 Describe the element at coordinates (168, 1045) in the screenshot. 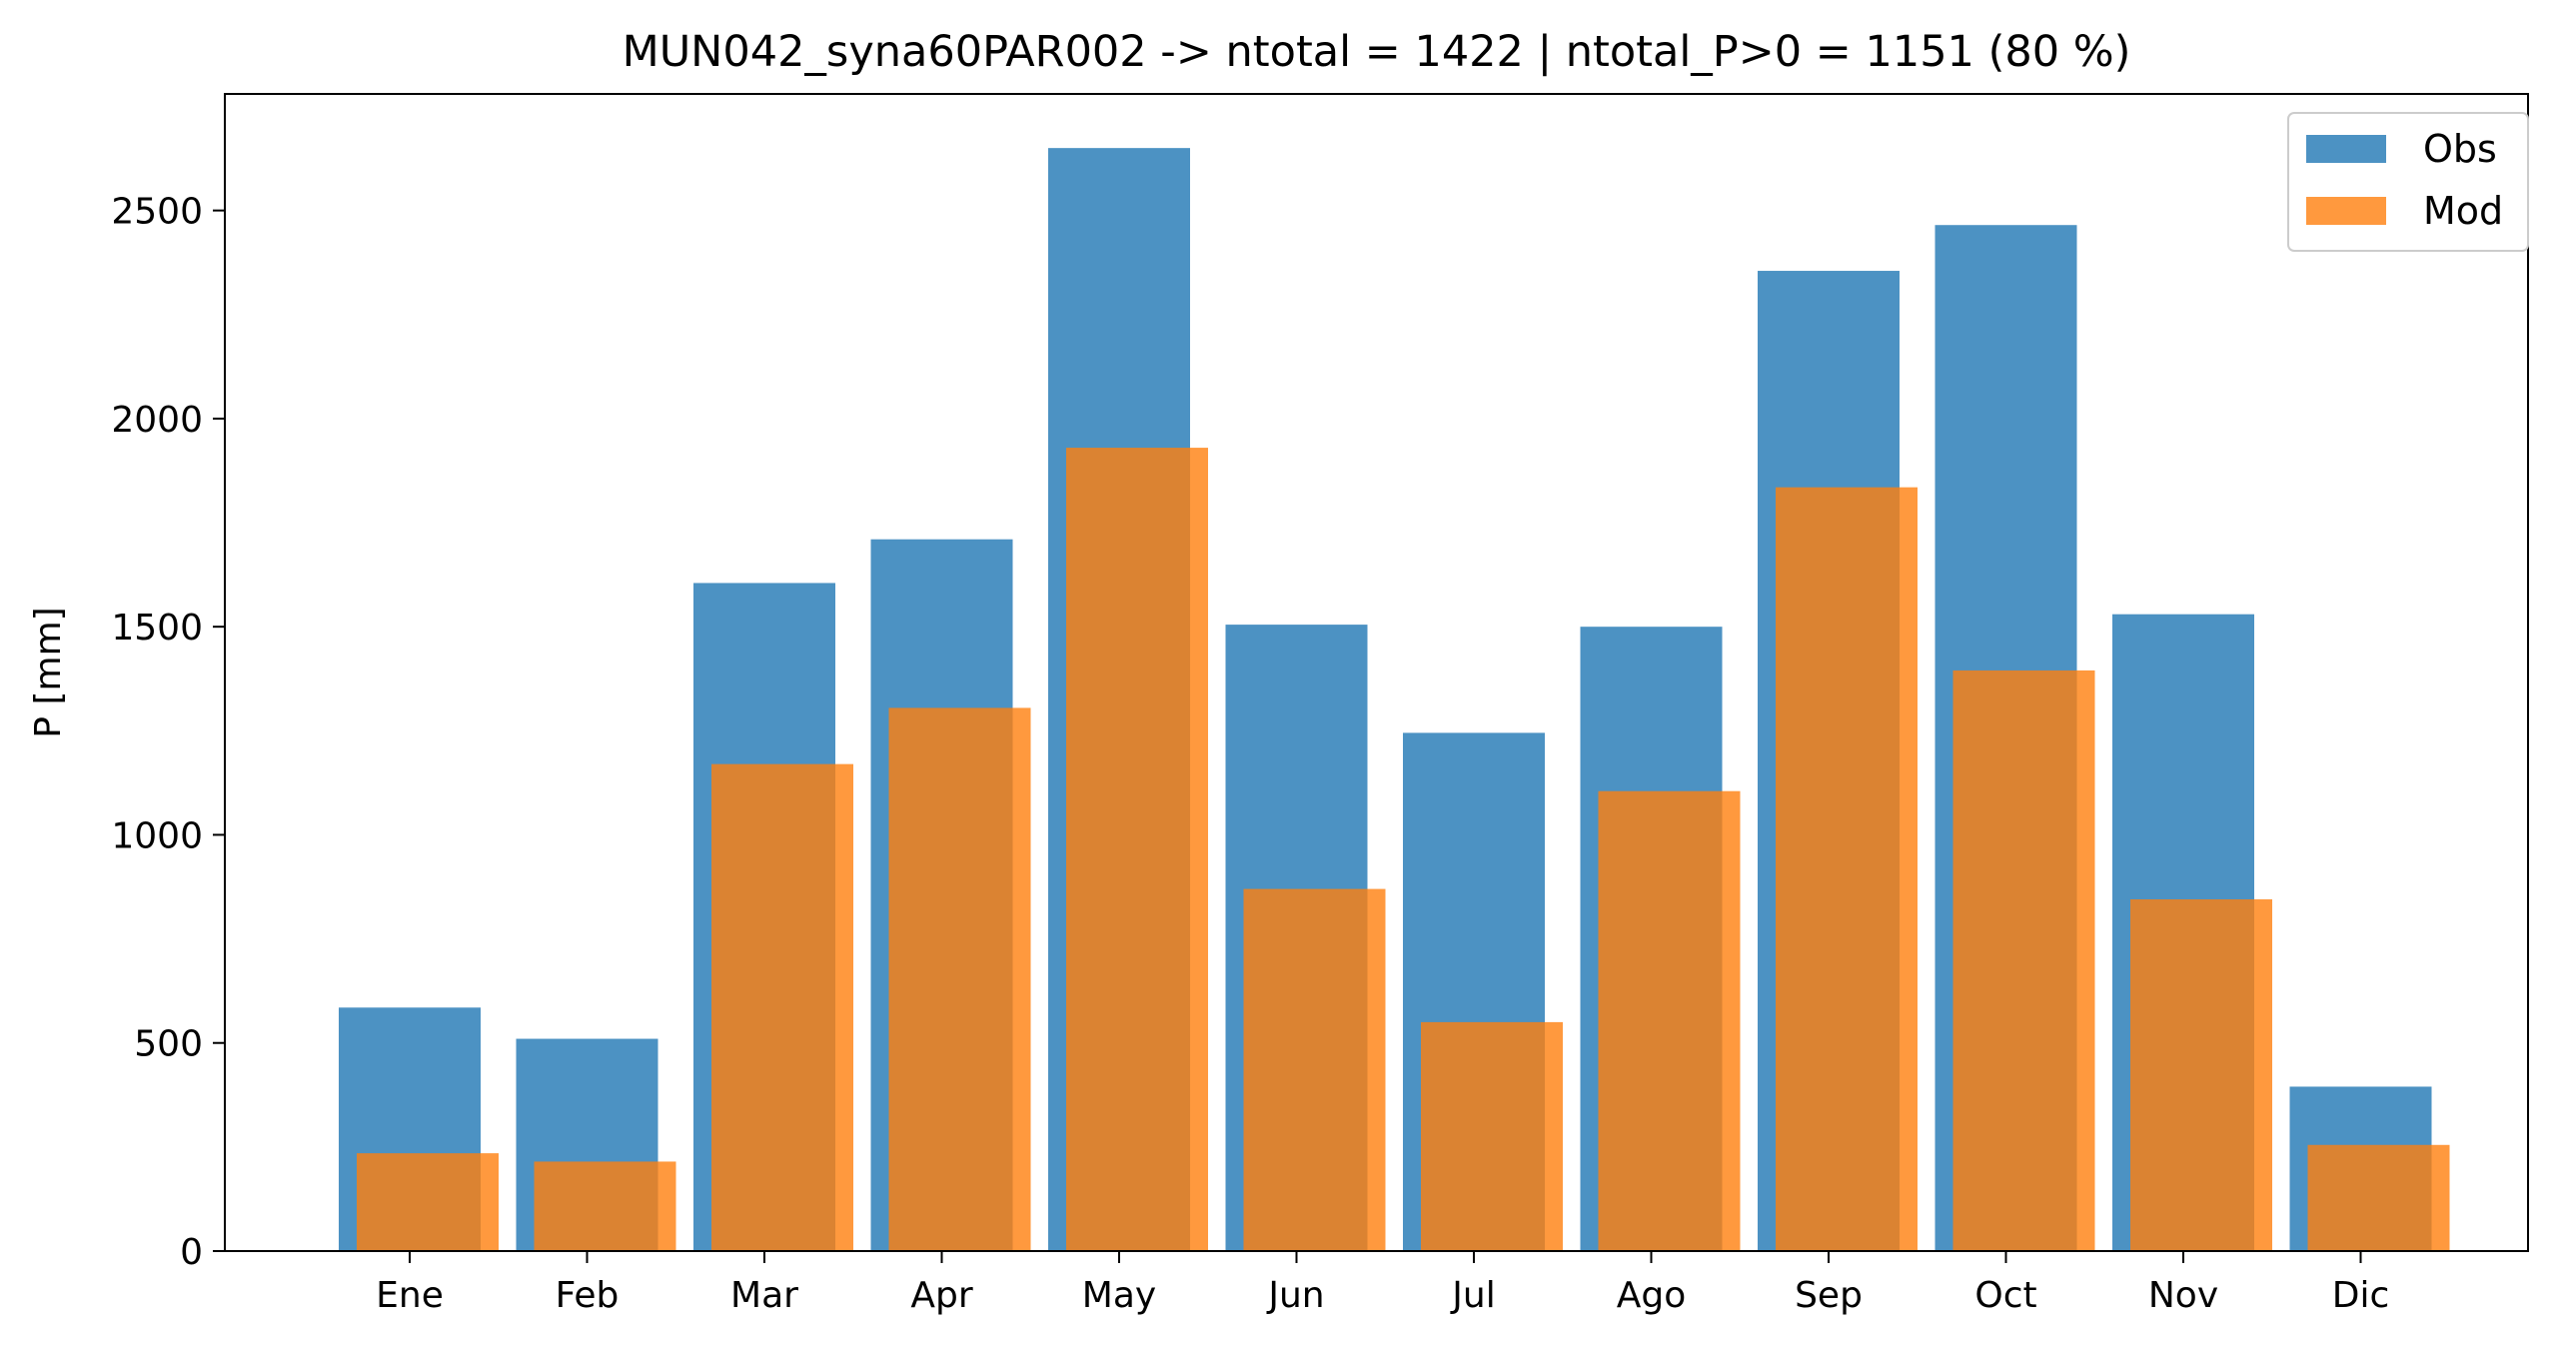

I see `y-tick-label: 500` at that location.